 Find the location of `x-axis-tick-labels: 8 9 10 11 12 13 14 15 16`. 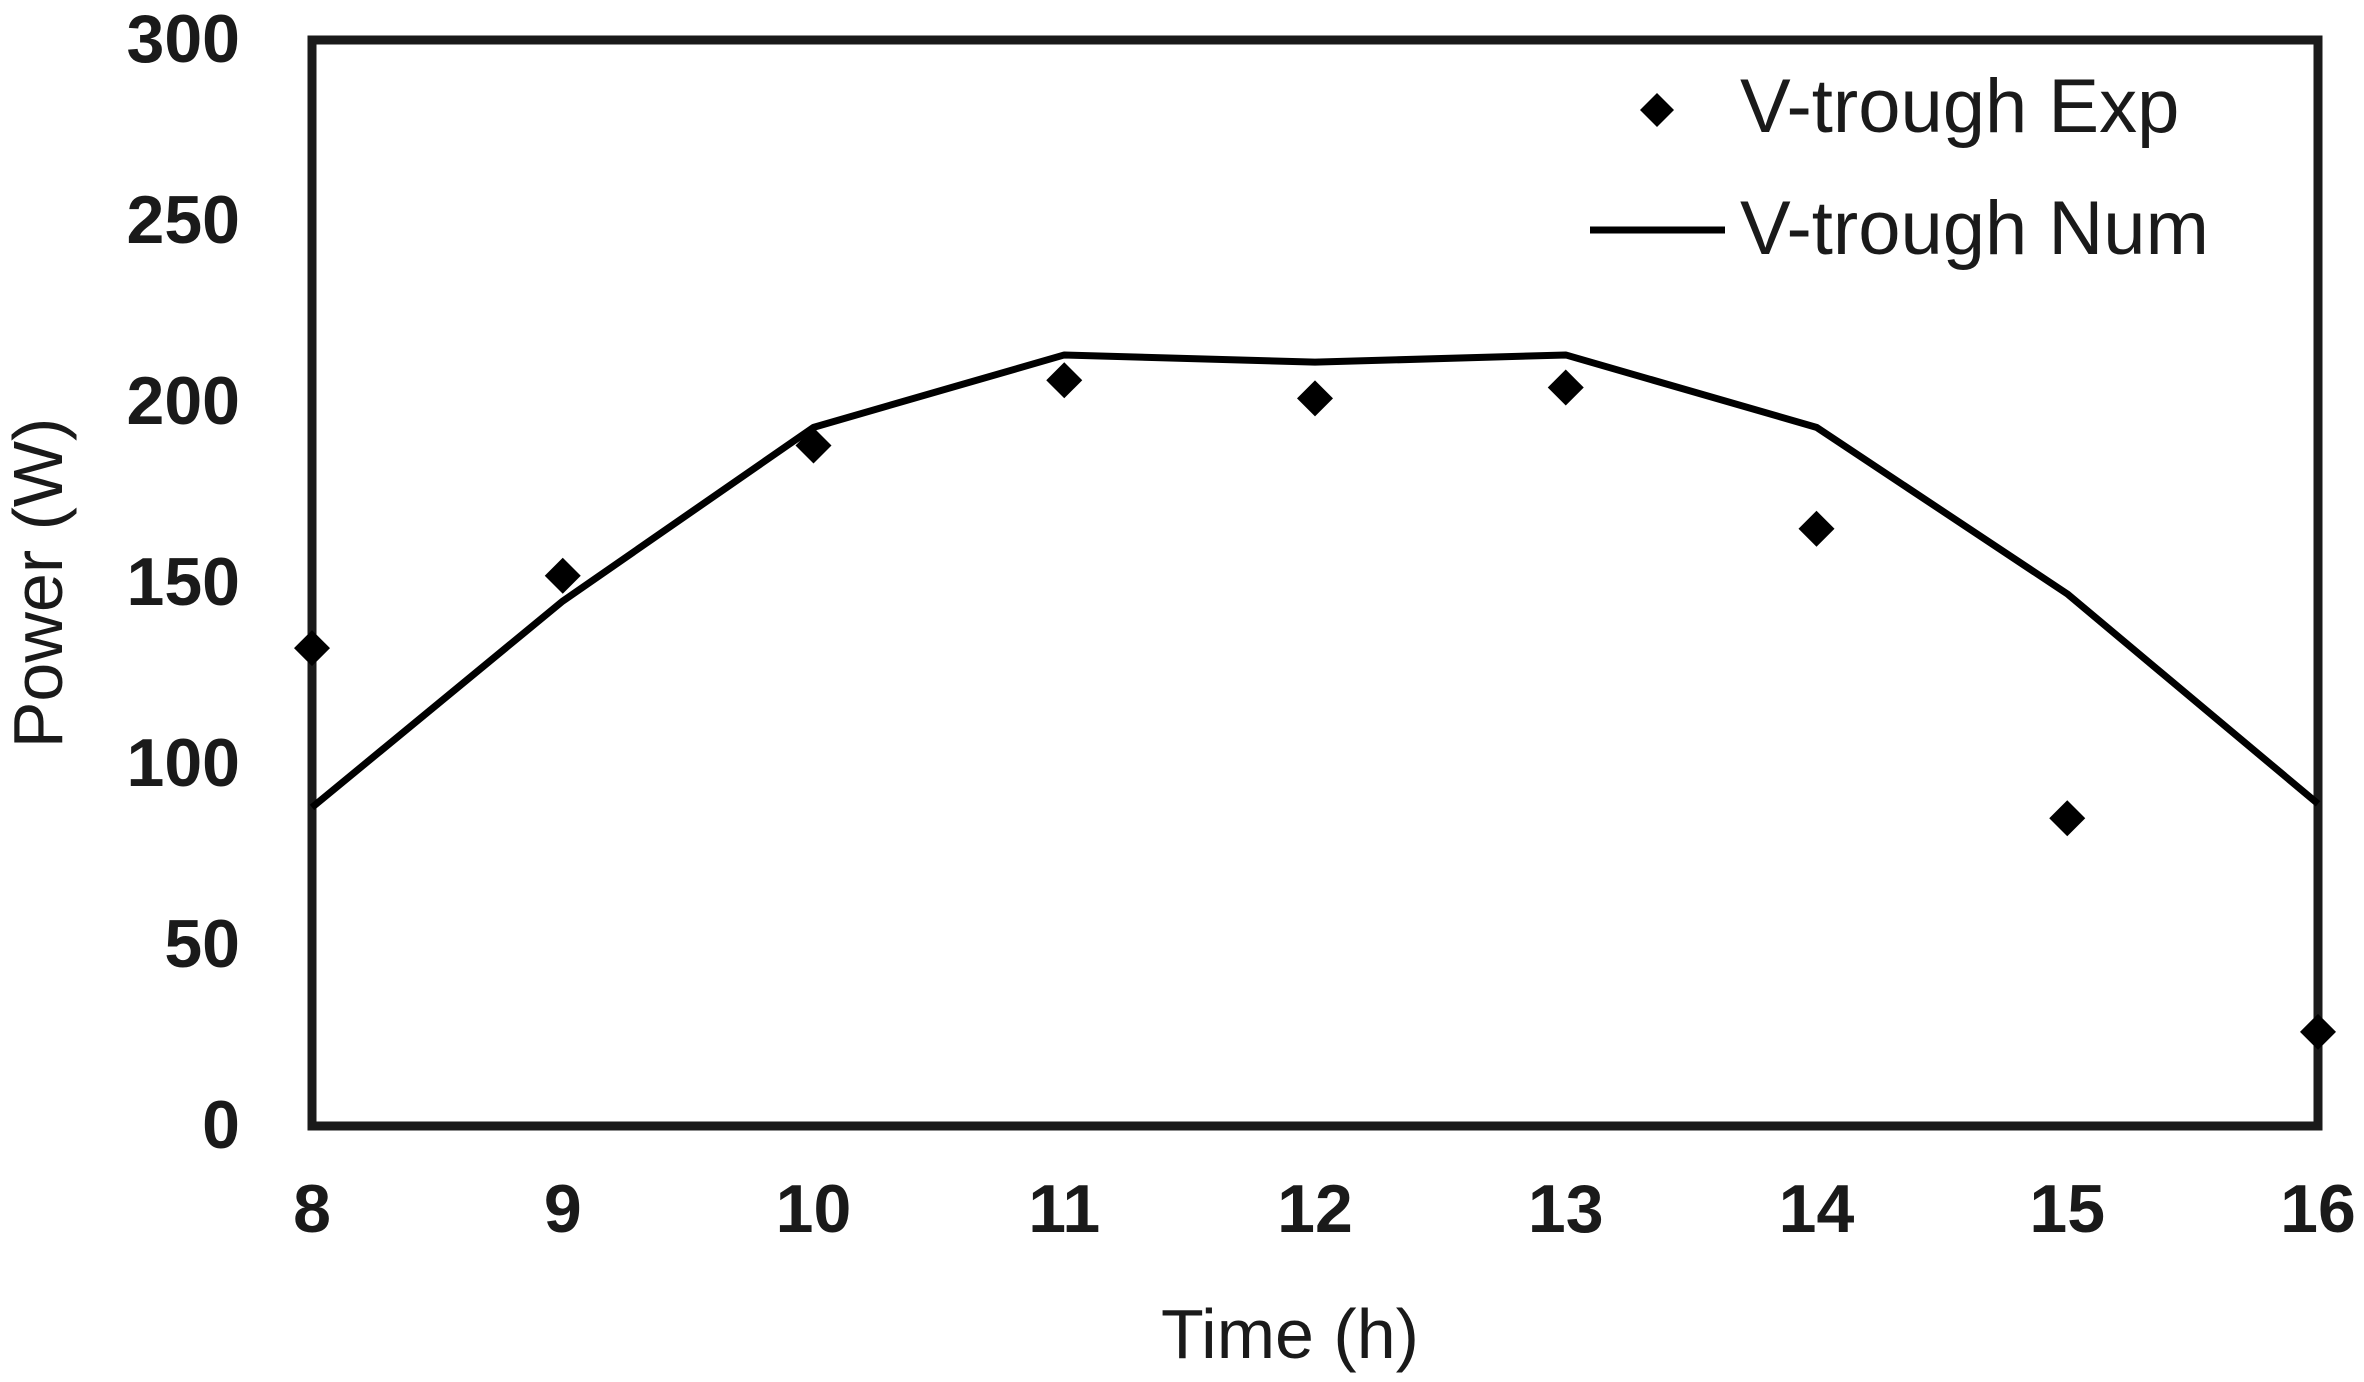

x-axis-tick-labels: 8 9 10 11 12 13 14 15 16 is located at coordinates (1324, 1209).